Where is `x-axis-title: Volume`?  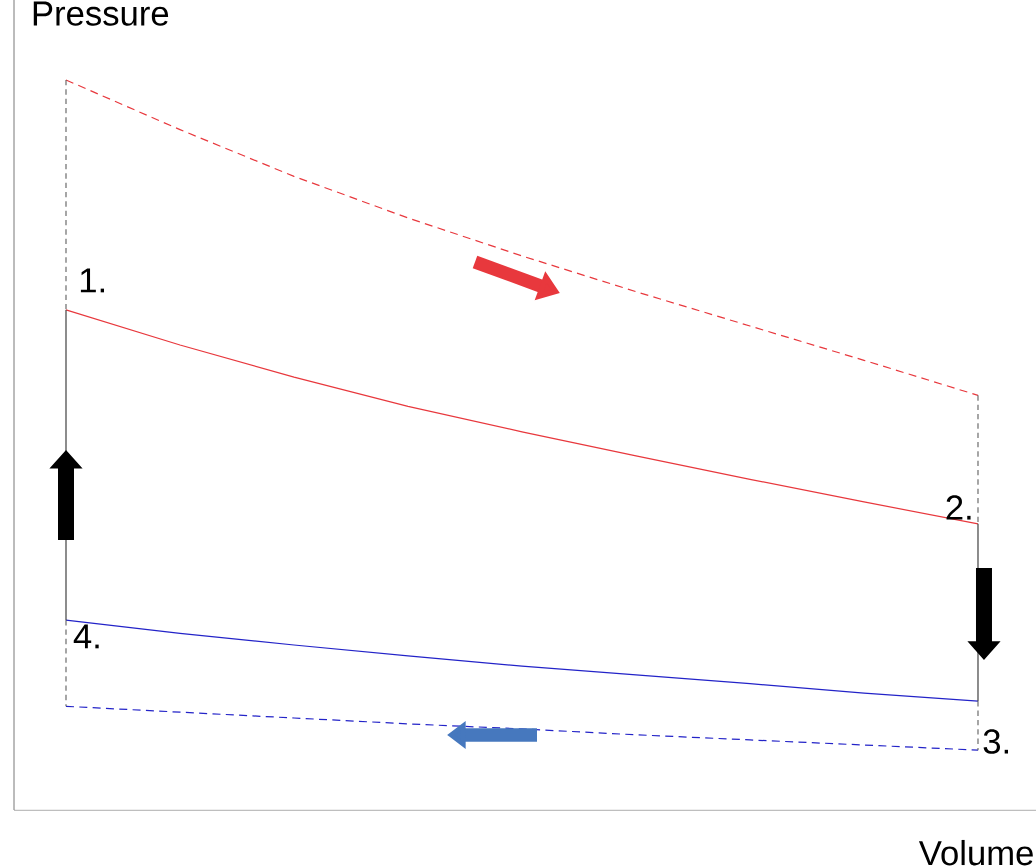
x-axis-title: Volume is located at coordinates (975, 852).